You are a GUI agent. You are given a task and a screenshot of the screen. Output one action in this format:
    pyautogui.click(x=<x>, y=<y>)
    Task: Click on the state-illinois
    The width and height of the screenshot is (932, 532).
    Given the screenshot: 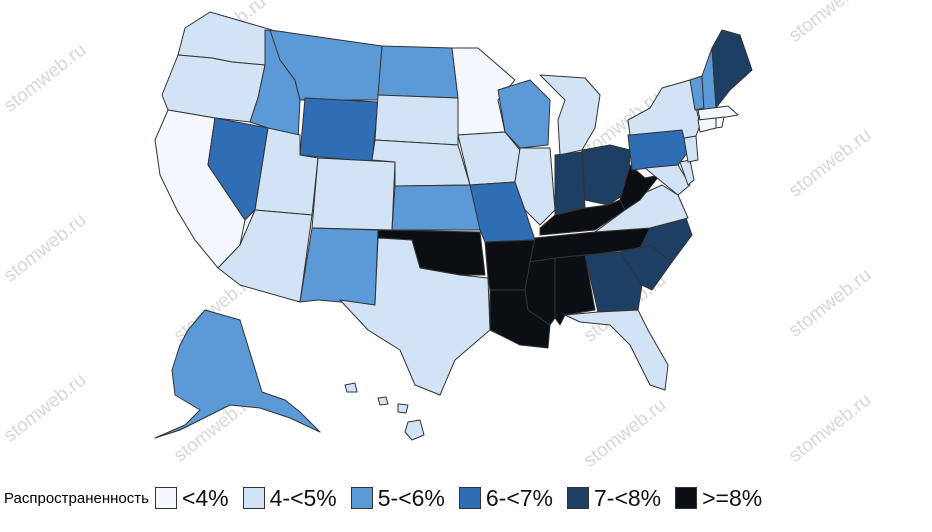 What is the action you would take?
    pyautogui.click(x=535, y=186)
    